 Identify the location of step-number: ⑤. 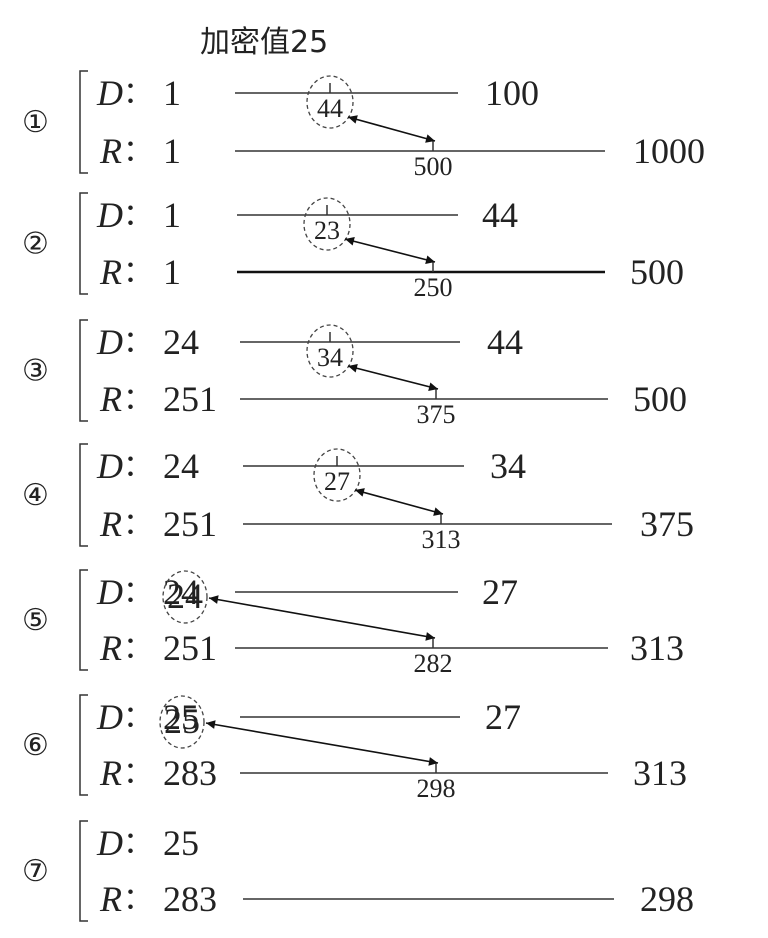
(35, 620).